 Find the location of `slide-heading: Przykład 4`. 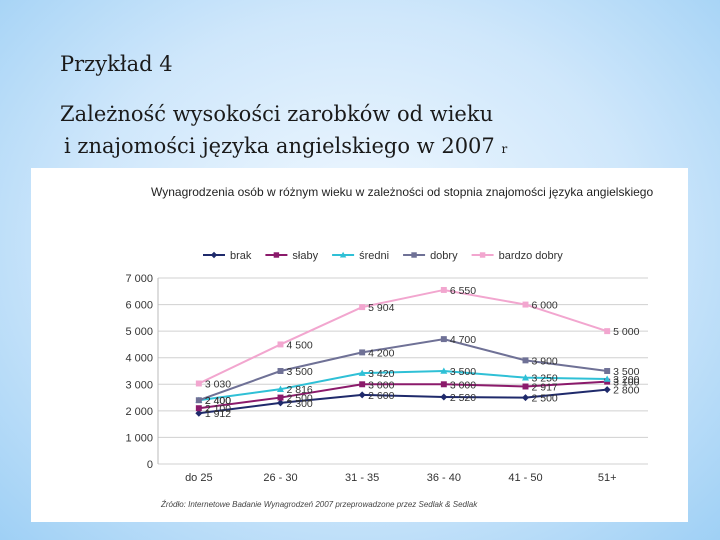

slide-heading: Przykład 4 is located at coordinates (116, 64).